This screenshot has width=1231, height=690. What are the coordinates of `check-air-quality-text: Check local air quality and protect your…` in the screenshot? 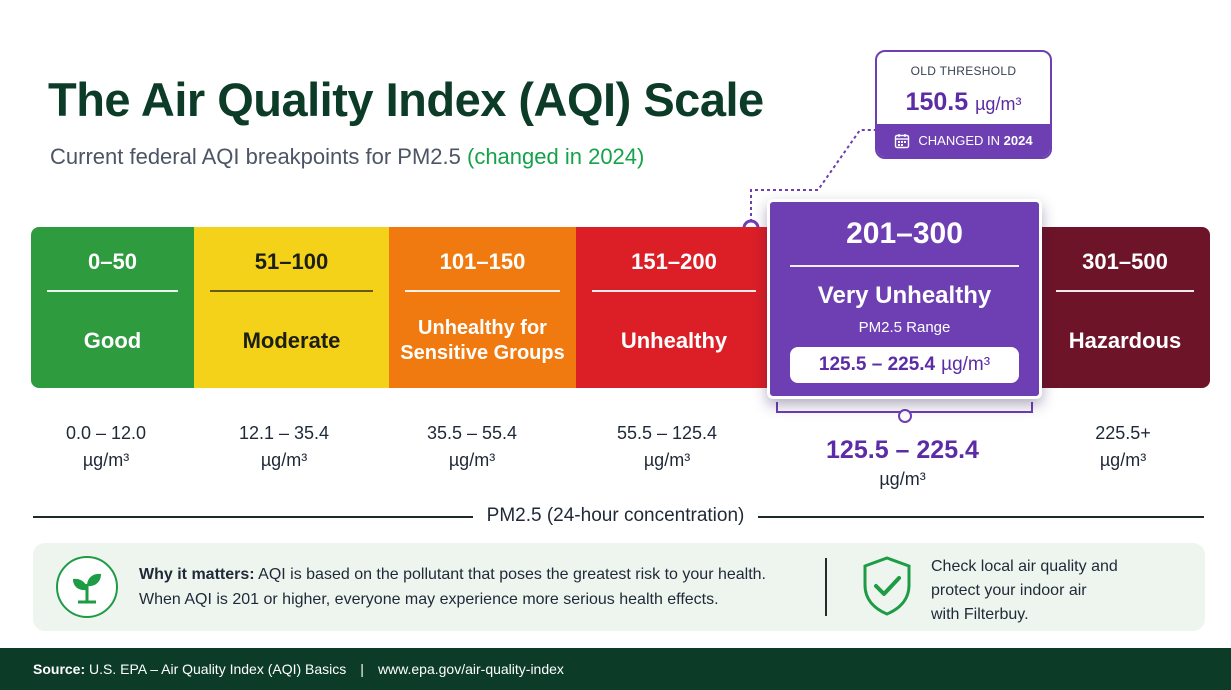 It's located at (1024, 591).